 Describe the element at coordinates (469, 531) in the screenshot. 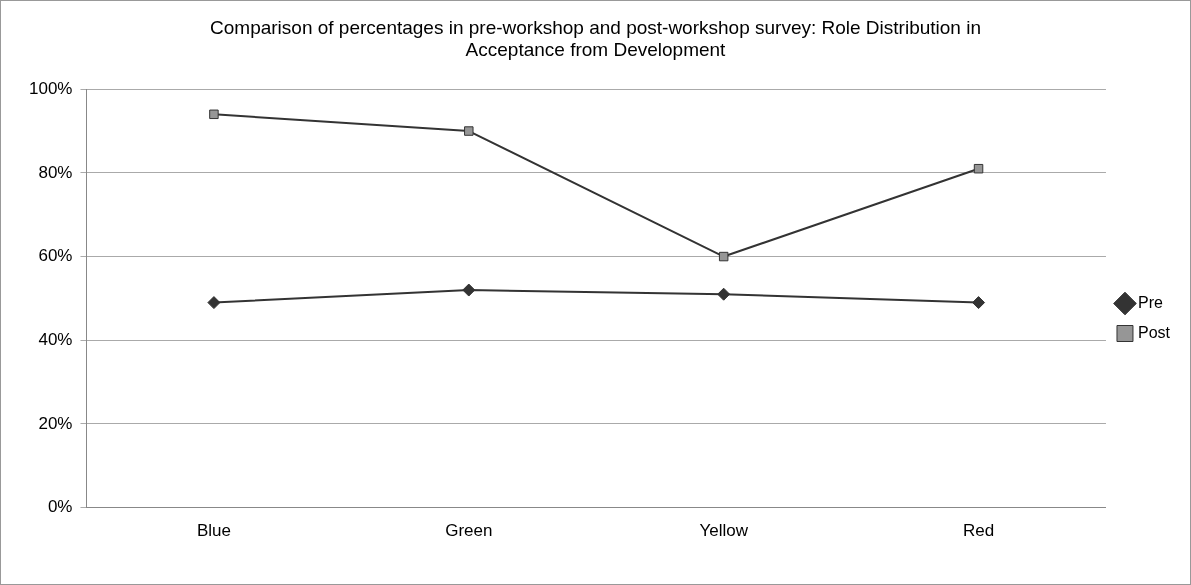

I see `x-tick-label: Green` at that location.